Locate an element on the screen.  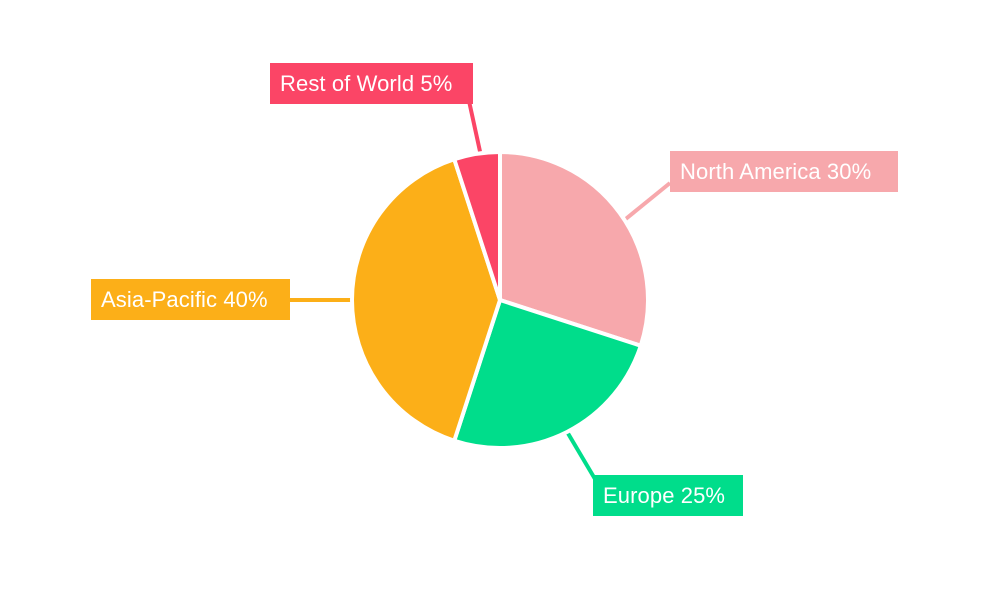
pie-label-europe-text: Europe 25% is located at coordinates (664, 495).